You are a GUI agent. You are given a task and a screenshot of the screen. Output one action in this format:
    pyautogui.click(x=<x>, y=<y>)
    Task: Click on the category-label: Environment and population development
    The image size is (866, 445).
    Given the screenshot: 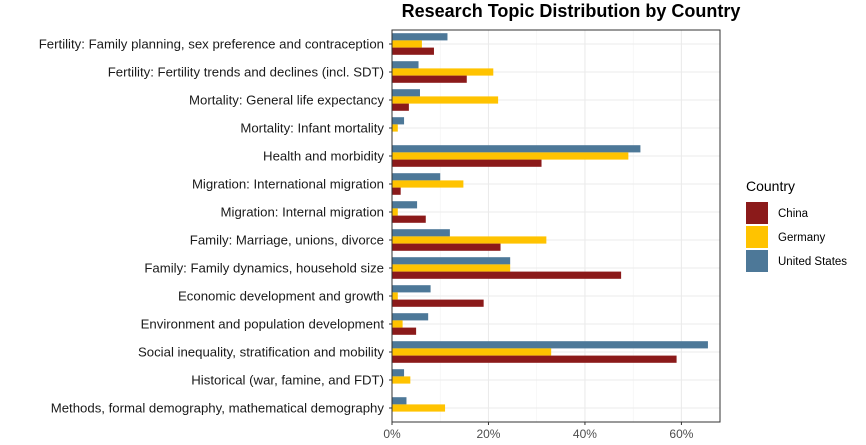 What is the action you would take?
    pyautogui.click(x=263, y=324)
    